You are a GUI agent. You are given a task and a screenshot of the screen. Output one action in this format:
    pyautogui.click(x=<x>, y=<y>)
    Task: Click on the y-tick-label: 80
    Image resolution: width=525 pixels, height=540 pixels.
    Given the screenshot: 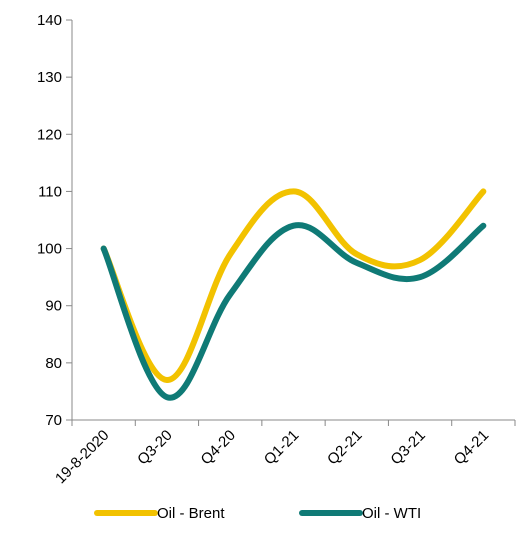 What is the action you would take?
    pyautogui.click(x=53, y=363)
    